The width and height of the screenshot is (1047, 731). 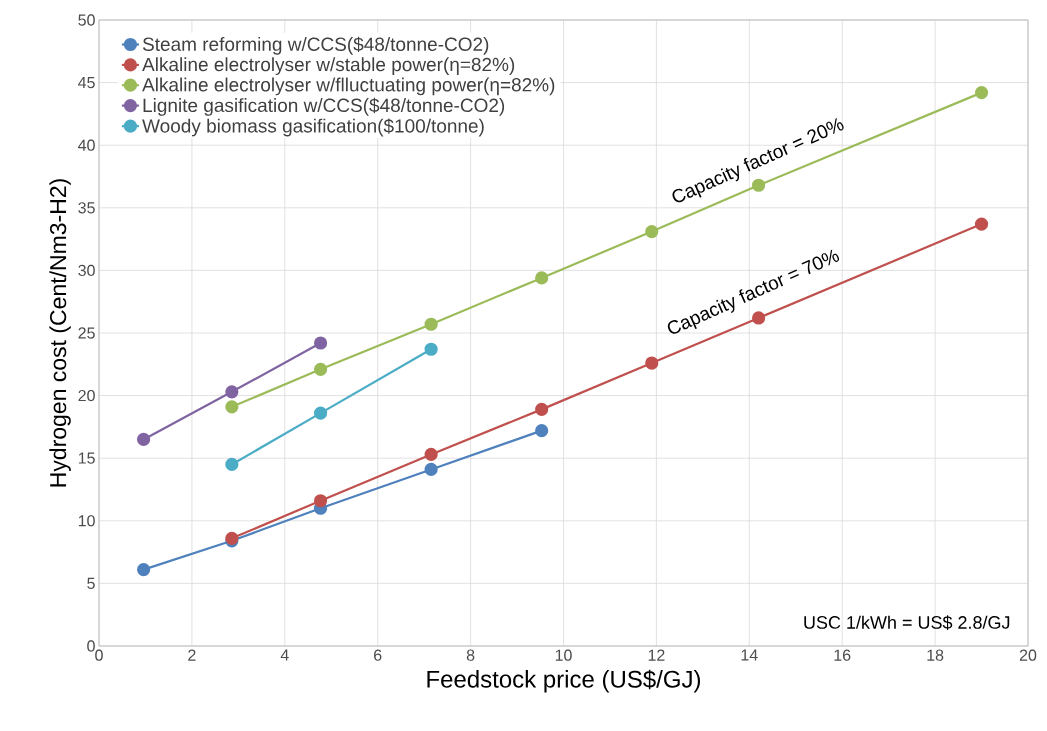 What do you see at coordinates (284, 655) in the screenshot?
I see `x-tick-label: 4` at bounding box center [284, 655].